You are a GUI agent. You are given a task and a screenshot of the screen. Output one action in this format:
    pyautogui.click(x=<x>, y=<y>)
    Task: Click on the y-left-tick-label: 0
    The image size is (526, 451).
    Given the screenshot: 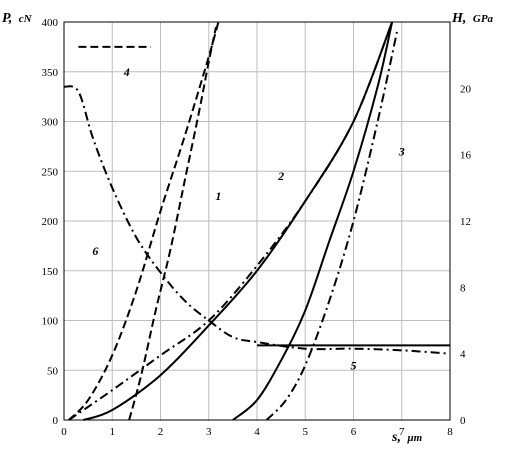 What is the action you would take?
    pyautogui.click(x=56, y=421)
    